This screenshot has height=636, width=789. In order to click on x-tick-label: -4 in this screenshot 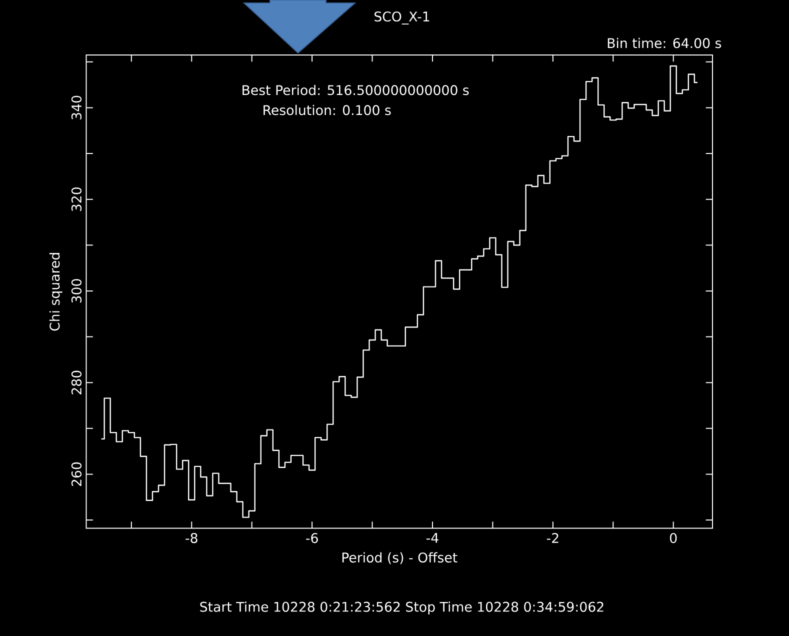, I will do `click(432, 538)`.